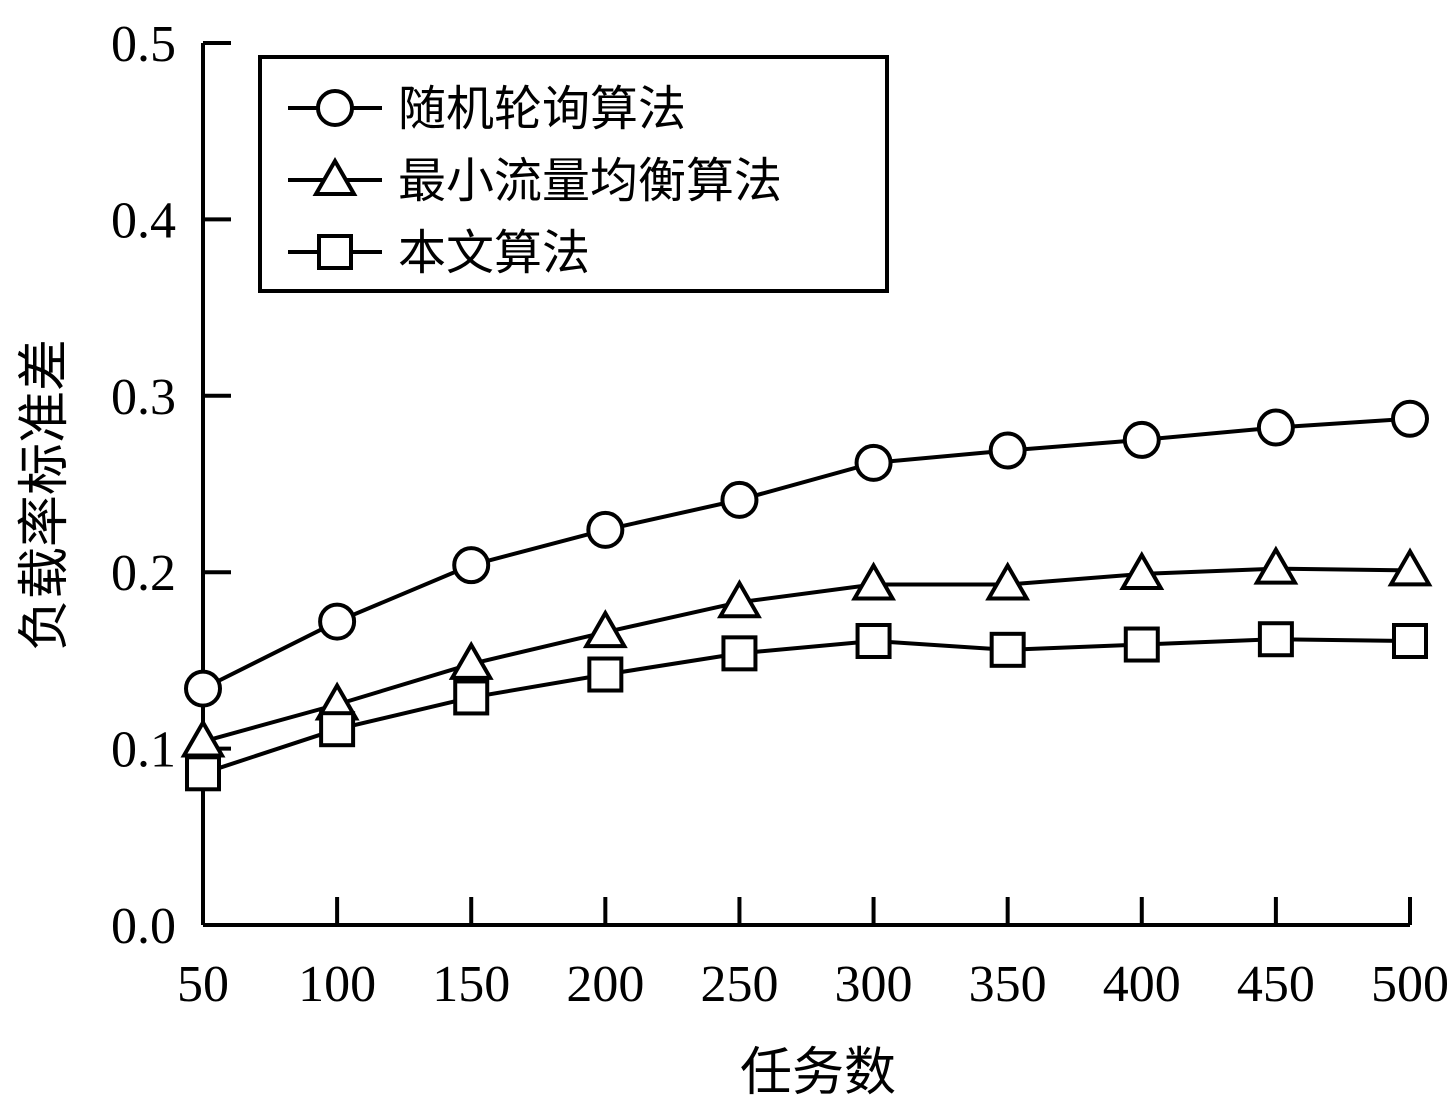 Image resolution: width=1454 pixels, height=1106 pixels. What do you see at coordinates (143, 573) in the screenshot?
I see `y-tick-label: 0.2` at bounding box center [143, 573].